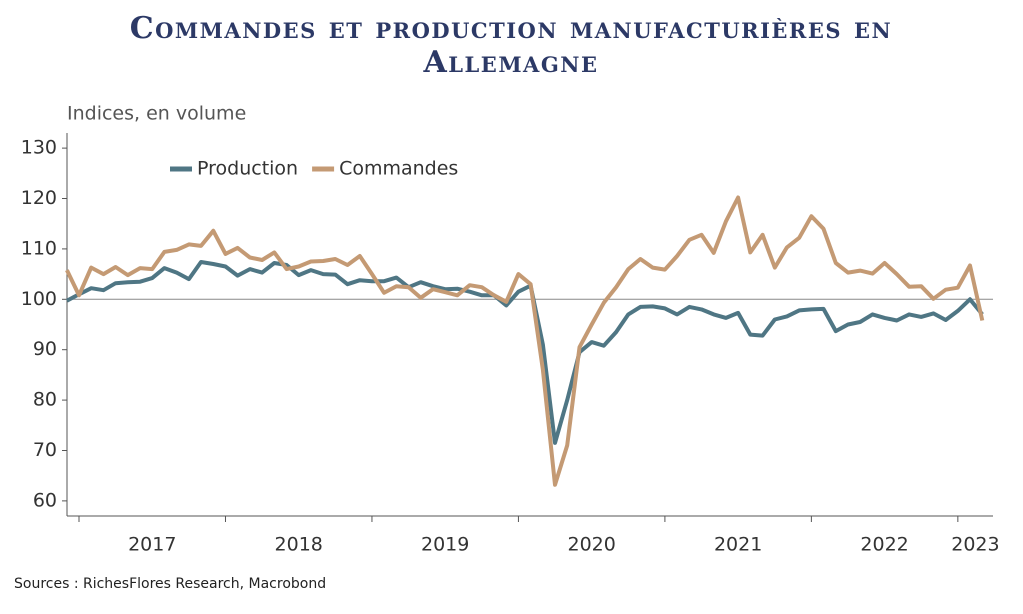  I want to click on y-tick-label: 100, so click(39, 299).